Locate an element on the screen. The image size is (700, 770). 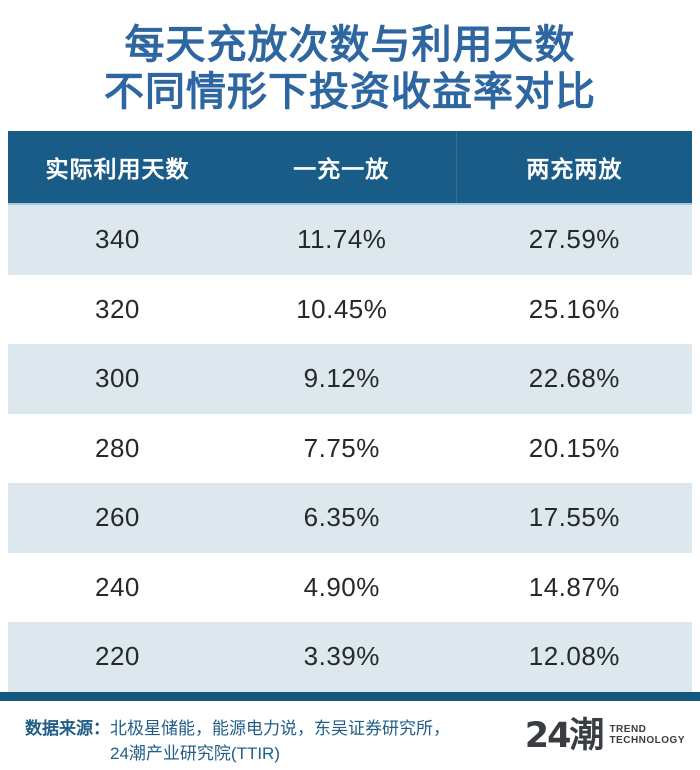
brand-logo-subtitle: TREND TECHNOLOGY is located at coordinates (647, 735).